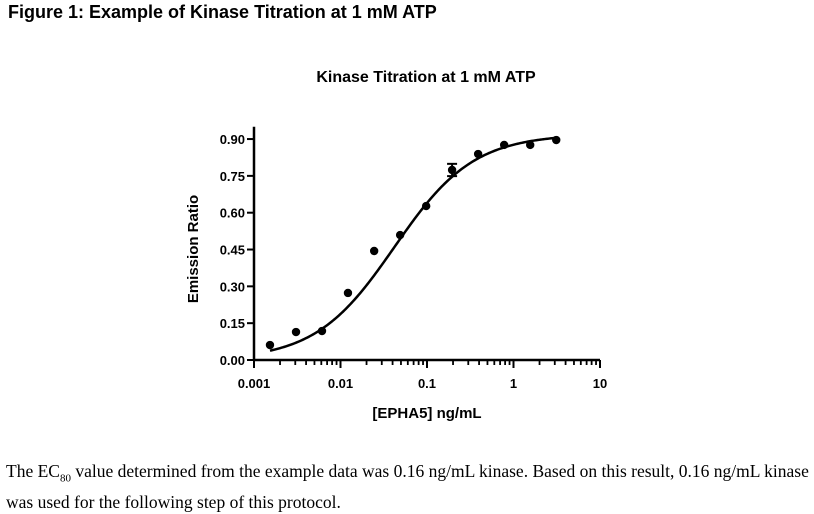 This screenshot has height=514, width=814. What do you see at coordinates (193, 249) in the screenshot?
I see `y-axis-label: Emission Ratio` at bounding box center [193, 249].